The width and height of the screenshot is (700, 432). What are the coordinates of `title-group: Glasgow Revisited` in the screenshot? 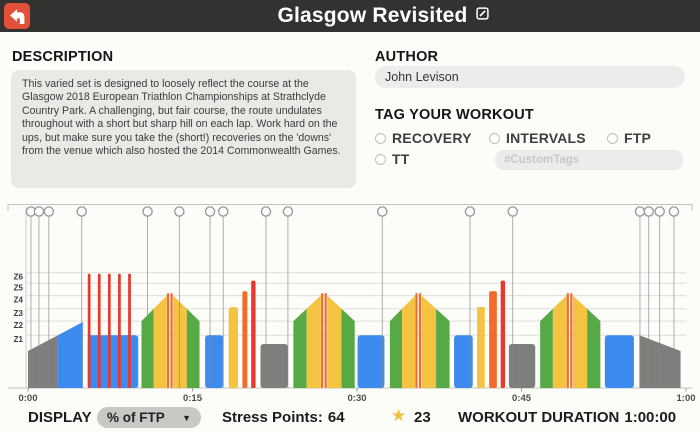 It's located at (350, 16).